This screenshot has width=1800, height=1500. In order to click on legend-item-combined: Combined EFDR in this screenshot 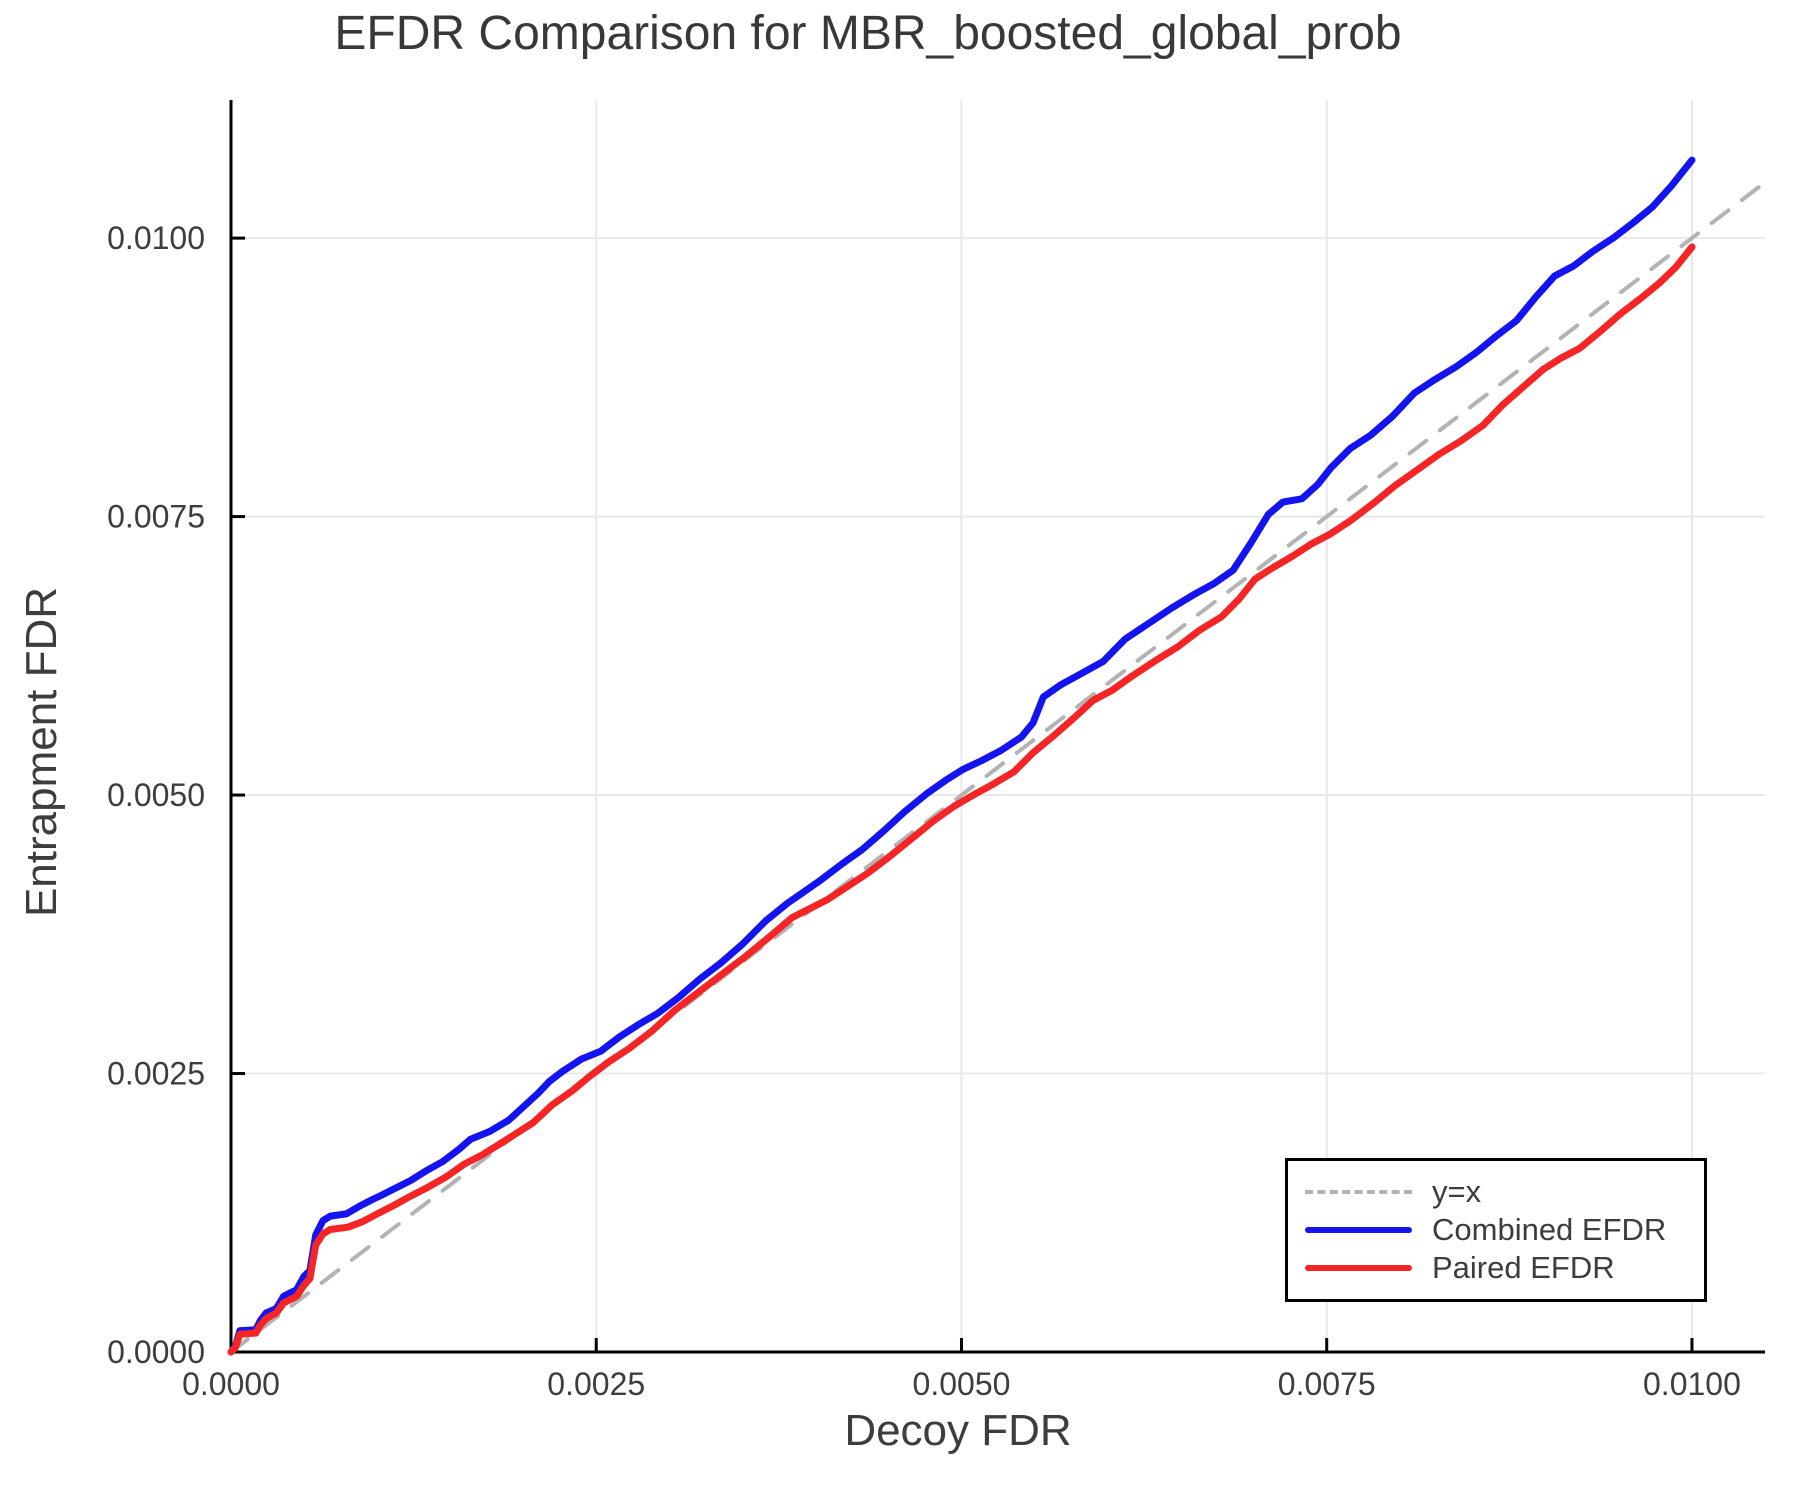, I will do `click(1504, 1230)`.